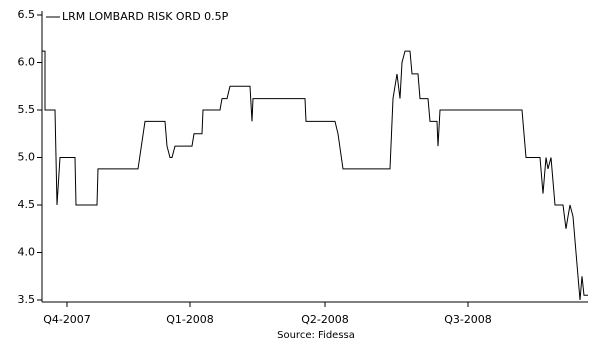  What do you see at coordinates (27, 204) in the screenshot?
I see `y-tick-label: 4.5` at bounding box center [27, 204].